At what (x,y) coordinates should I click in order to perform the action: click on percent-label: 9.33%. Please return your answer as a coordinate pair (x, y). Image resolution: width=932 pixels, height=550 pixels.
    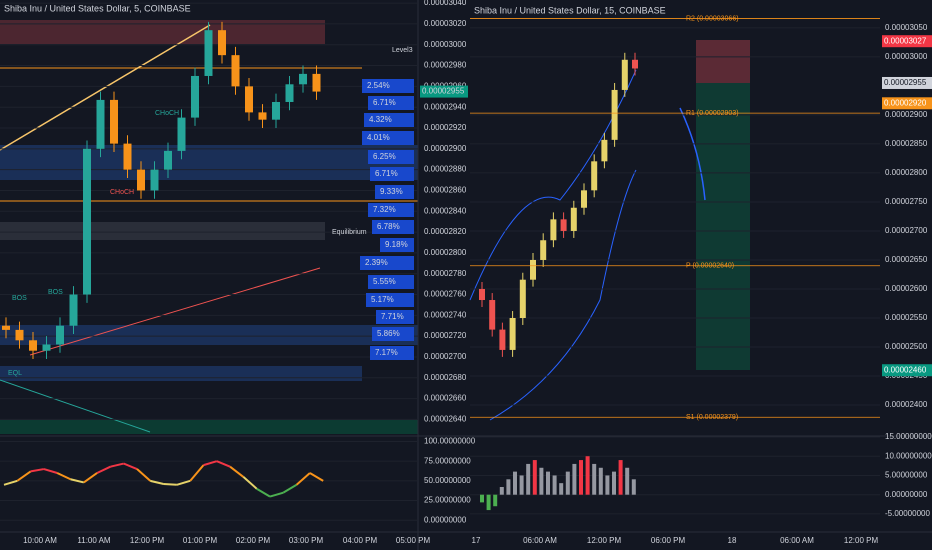
    Looking at the image, I should click on (391, 191).